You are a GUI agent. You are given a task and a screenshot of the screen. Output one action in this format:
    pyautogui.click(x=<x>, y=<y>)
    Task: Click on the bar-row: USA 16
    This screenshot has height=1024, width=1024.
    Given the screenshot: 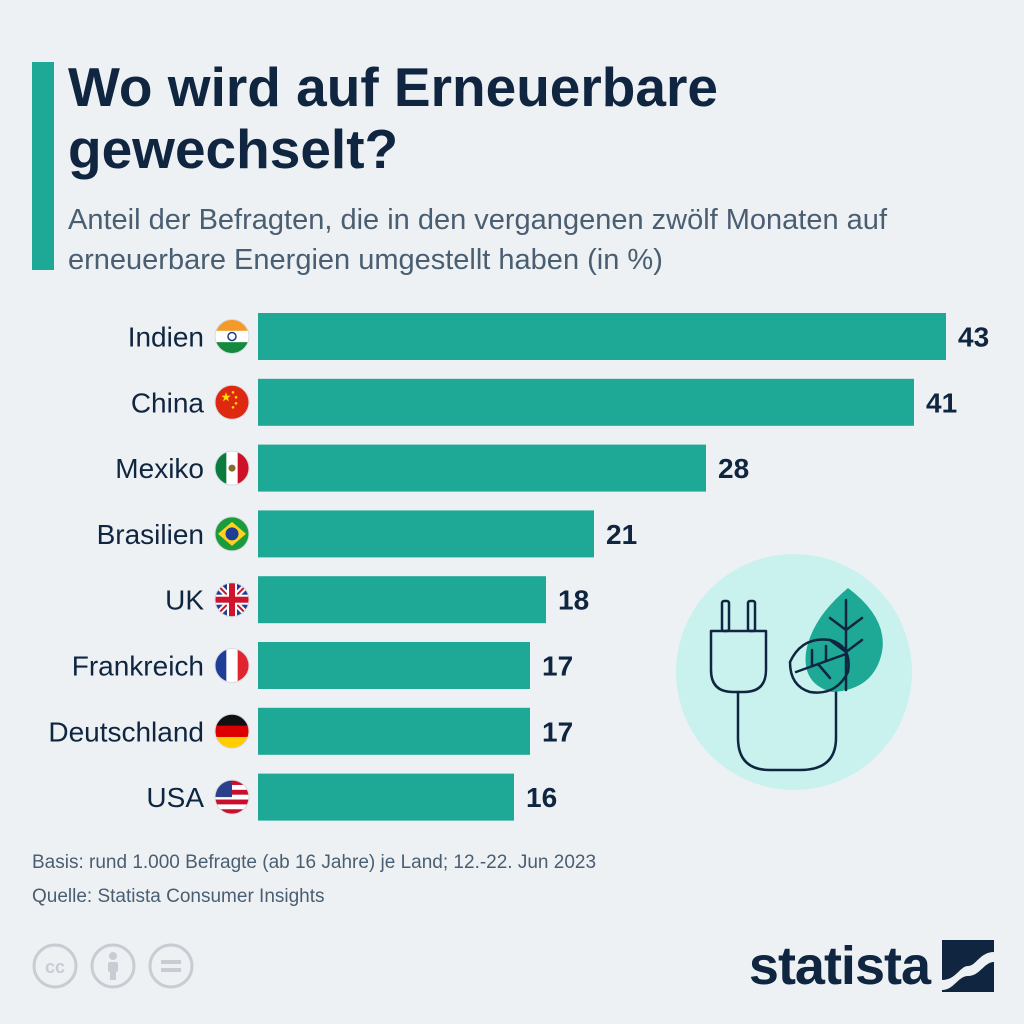 What is the action you would take?
    pyautogui.click(x=351, y=797)
    